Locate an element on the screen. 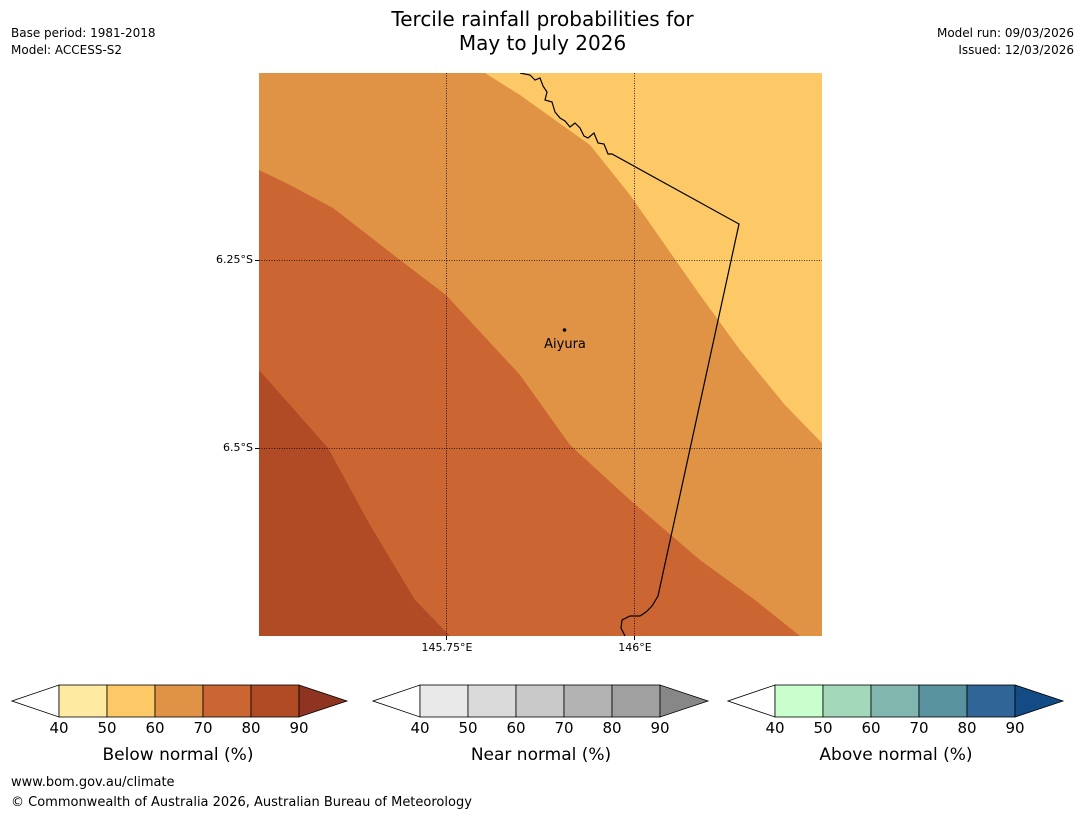 The width and height of the screenshot is (1085, 816). colorbar-above-normal-scale is located at coordinates (896, 701).